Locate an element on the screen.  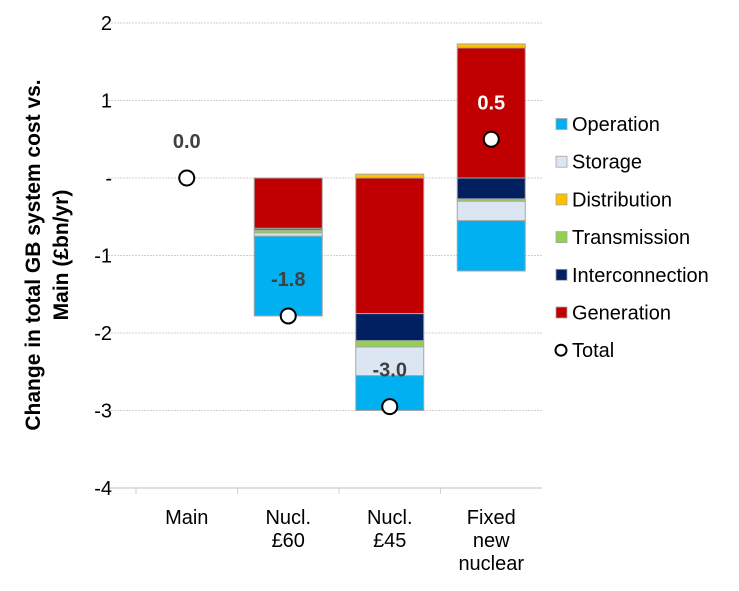
legend-item: Storage is located at coordinates (598, 163).